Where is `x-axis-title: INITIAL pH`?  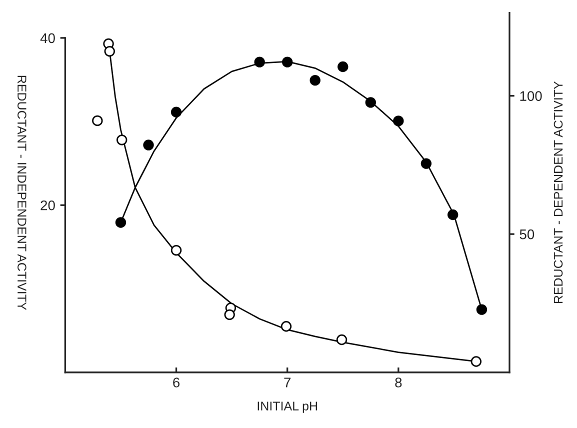 x-axis-title: INITIAL pH is located at coordinates (288, 407).